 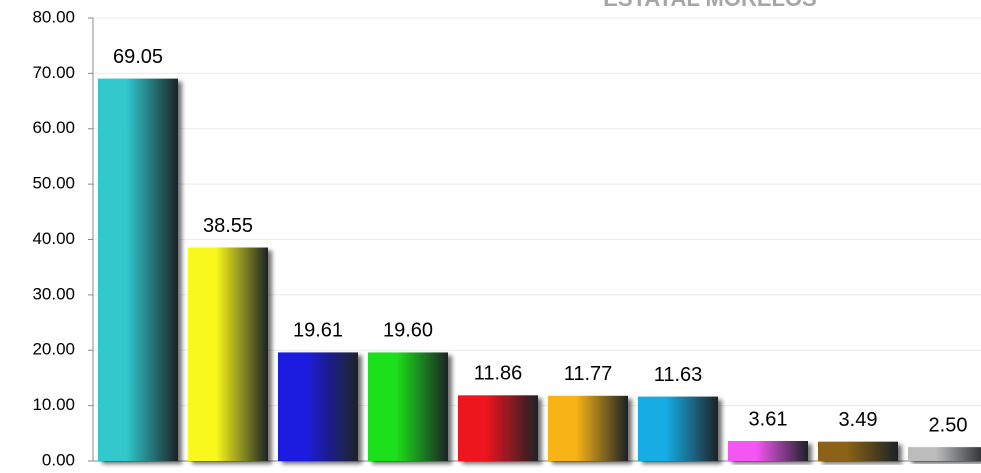 What do you see at coordinates (768, 419) in the screenshot?
I see `value-label: 3.61` at bounding box center [768, 419].